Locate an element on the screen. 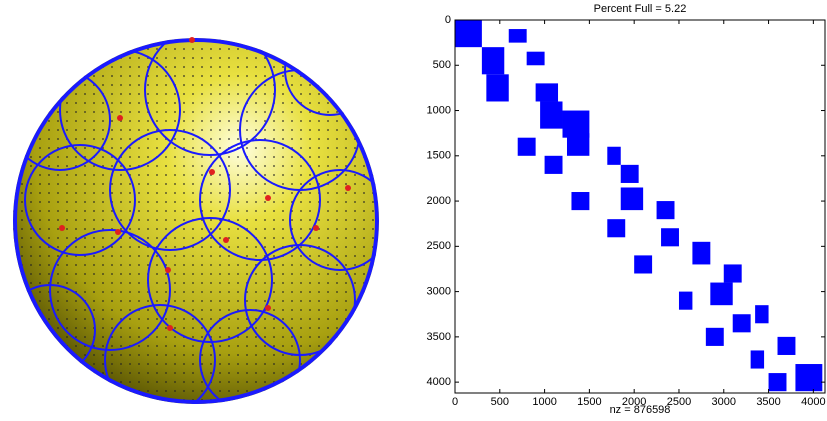 Image resolution: width=827 pixels, height=421 pixels. x-tick-label: 1000 is located at coordinates (544, 402).